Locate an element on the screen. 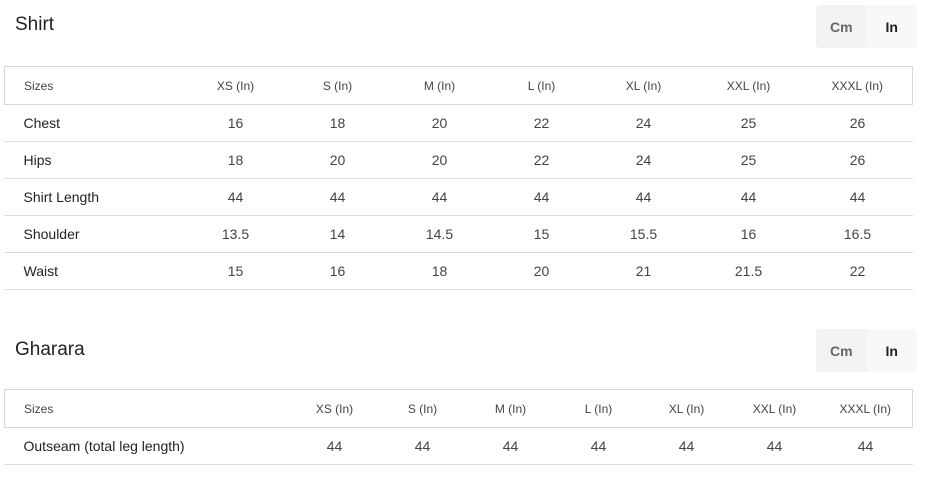 This screenshot has height=481, width=932. shirt-unit-toggle: Cm In is located at coordinates (866, 26).